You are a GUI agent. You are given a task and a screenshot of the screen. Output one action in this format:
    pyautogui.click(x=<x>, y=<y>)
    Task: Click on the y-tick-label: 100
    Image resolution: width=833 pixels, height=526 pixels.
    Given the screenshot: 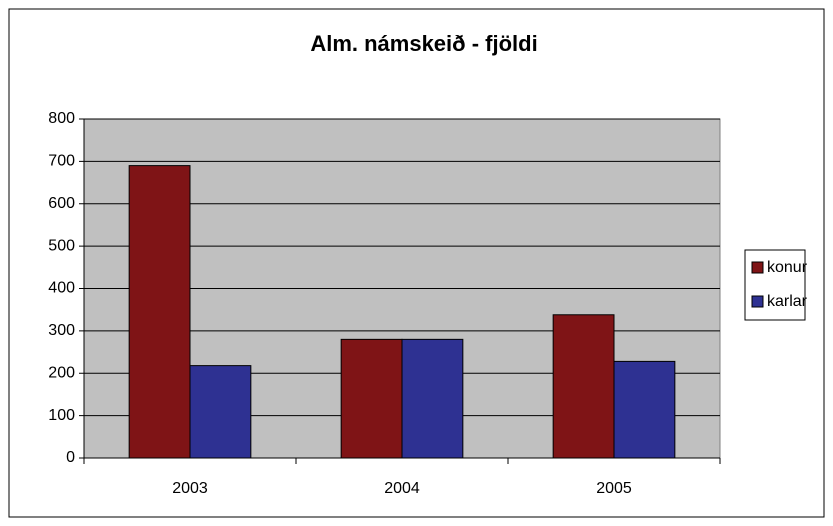 What is the action you would take?
    pyautogui.click(x=61, y=415)
    